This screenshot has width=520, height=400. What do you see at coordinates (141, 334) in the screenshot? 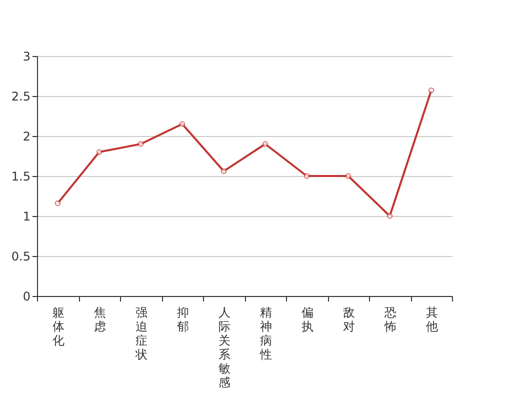
I see `x-tick-label: 强迫症状` at bounding box center [141, 334].